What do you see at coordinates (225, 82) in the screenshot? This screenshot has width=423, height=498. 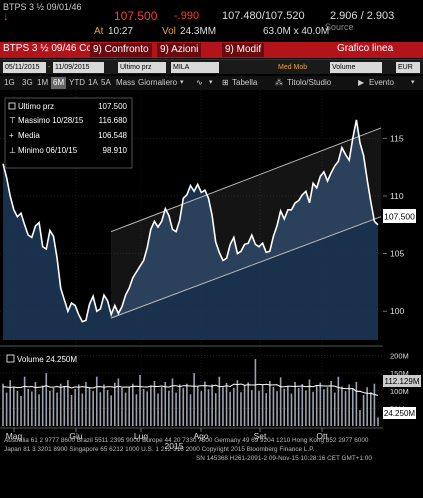 I see `table-icon: ⊞` at bounding box center [225, 82].